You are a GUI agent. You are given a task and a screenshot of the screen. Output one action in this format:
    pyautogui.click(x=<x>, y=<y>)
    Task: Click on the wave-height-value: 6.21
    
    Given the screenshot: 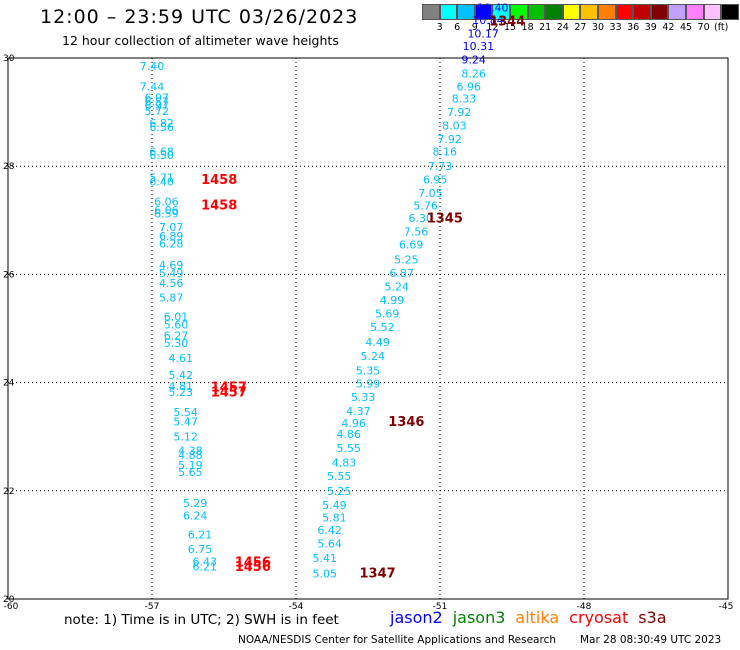 What is the action you would take?
    pyautogui.click(x=200, y=534)
    